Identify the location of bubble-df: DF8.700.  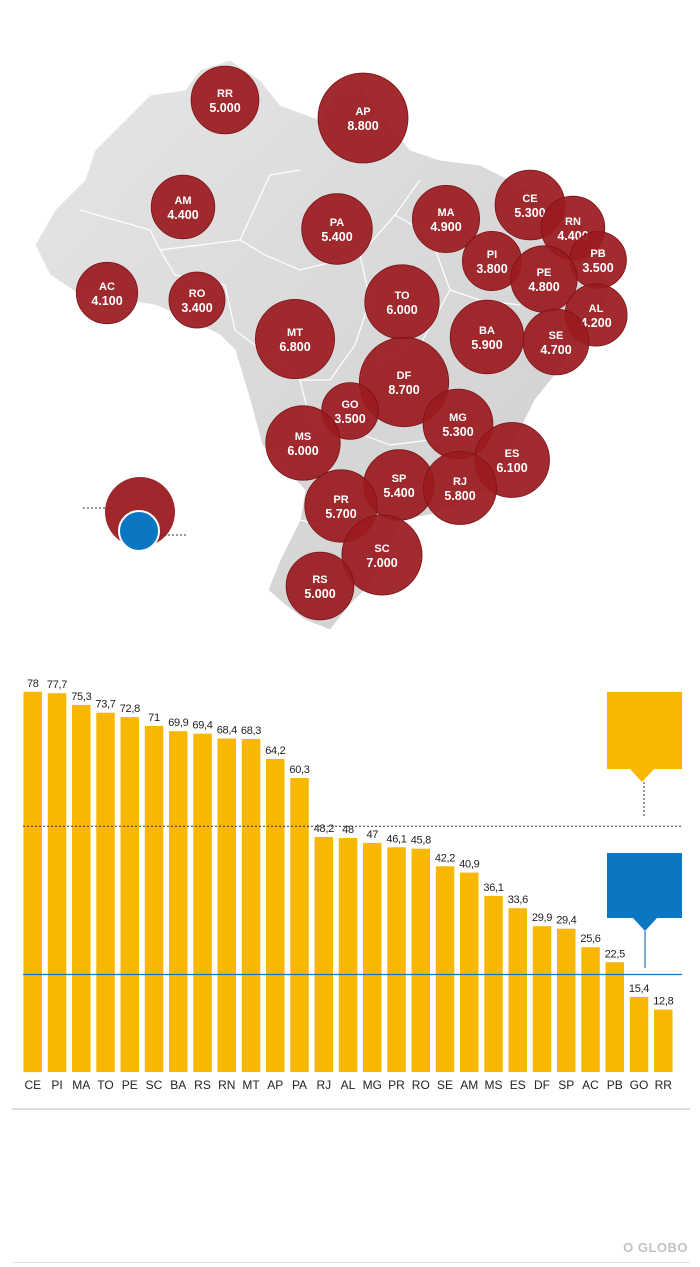
(404, 382).